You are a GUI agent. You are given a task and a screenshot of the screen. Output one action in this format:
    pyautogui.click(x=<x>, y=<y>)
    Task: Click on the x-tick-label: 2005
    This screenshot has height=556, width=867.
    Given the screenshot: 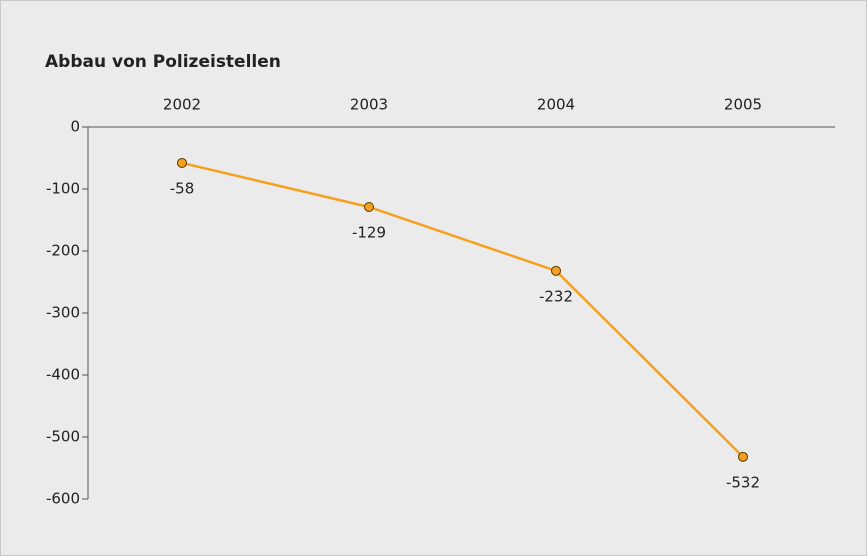 What is the action you would take?
    pyautogui.click(x=743, y=105)
    